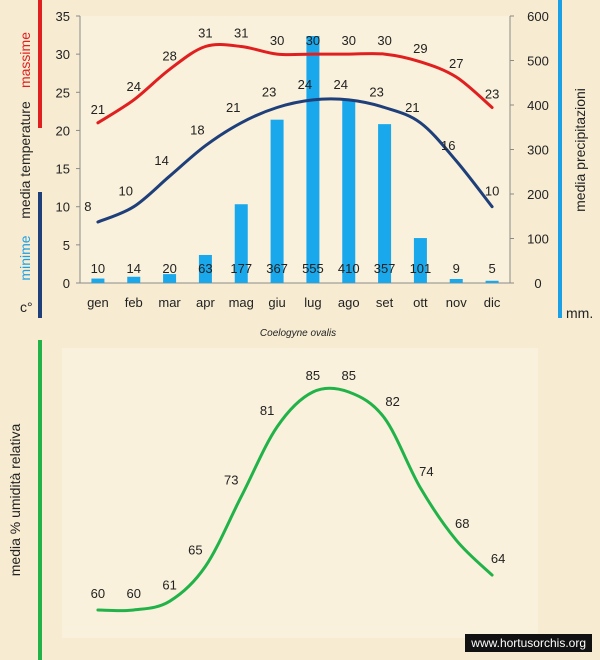  I want to click on month-label: mar, so click(169, 302).